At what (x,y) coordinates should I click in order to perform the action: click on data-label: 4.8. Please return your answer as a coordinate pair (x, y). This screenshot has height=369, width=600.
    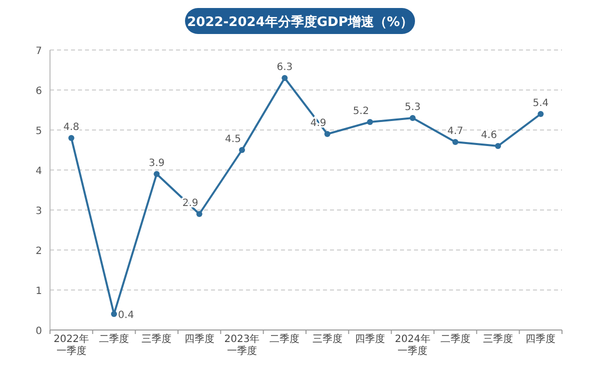
    Looking at the image, I should click on (71, 127).